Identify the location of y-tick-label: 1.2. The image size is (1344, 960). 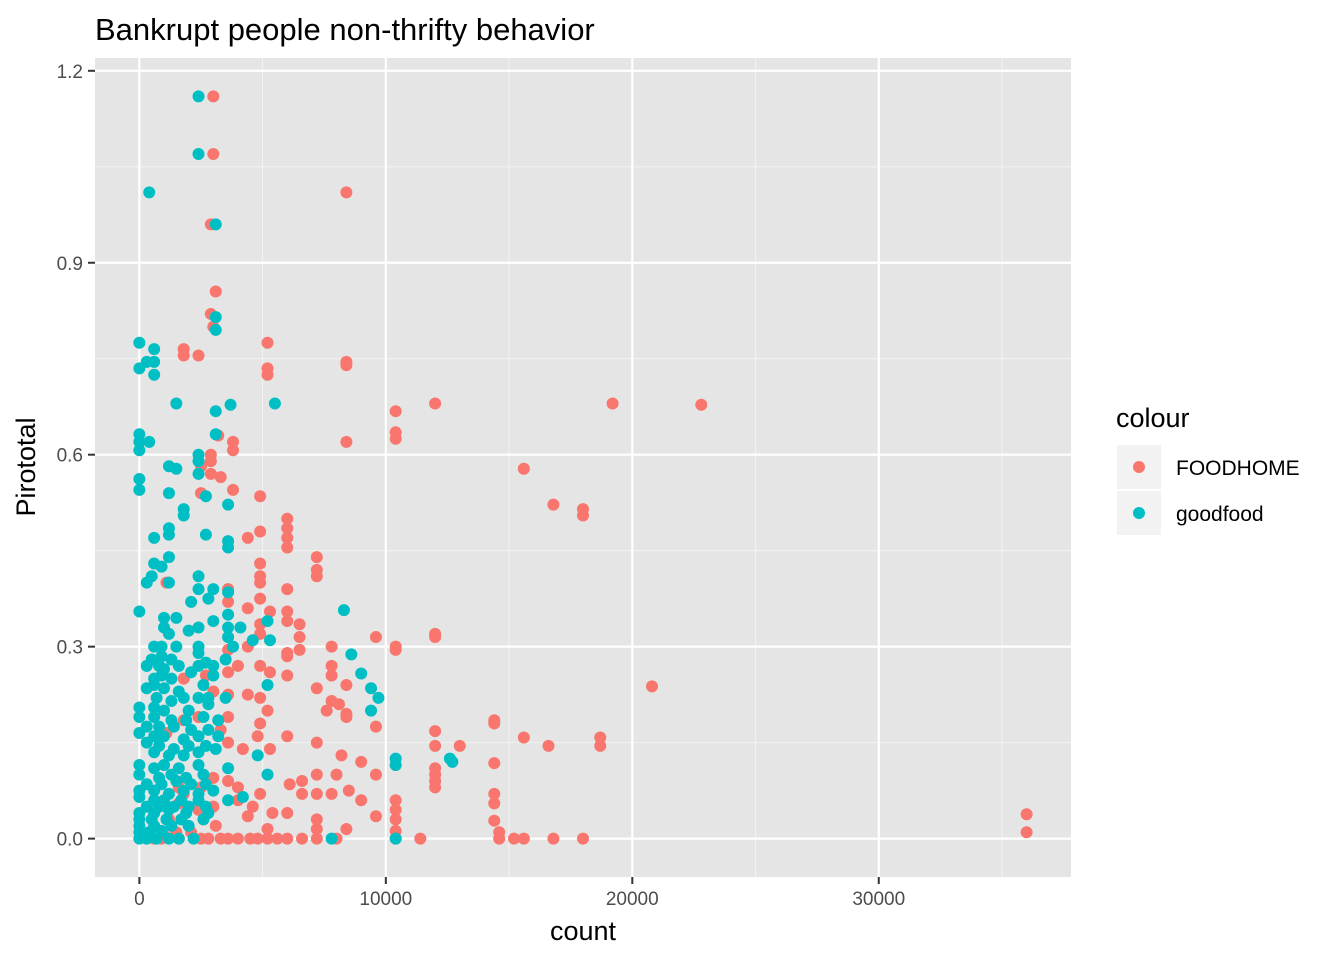
(70, 72).